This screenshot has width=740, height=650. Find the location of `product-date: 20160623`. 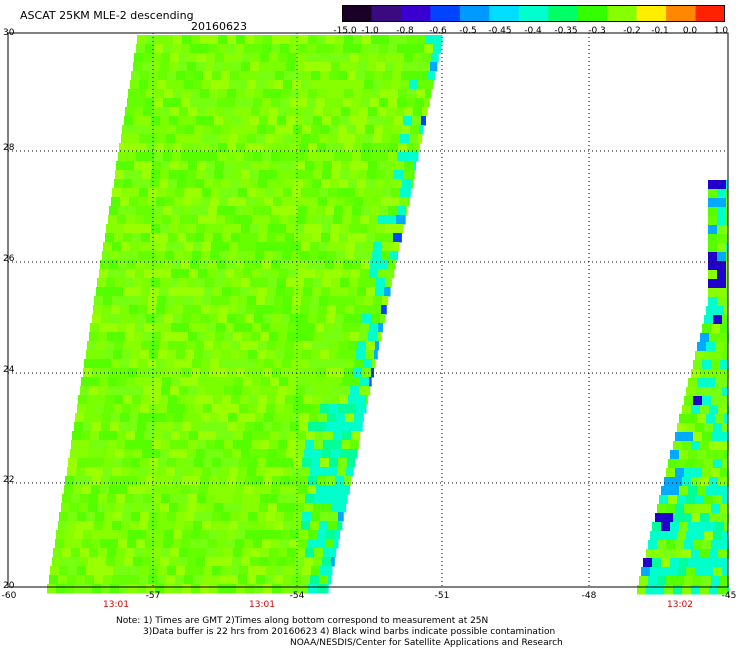

product-date: 20160623 is located at coordinates (219, 26).